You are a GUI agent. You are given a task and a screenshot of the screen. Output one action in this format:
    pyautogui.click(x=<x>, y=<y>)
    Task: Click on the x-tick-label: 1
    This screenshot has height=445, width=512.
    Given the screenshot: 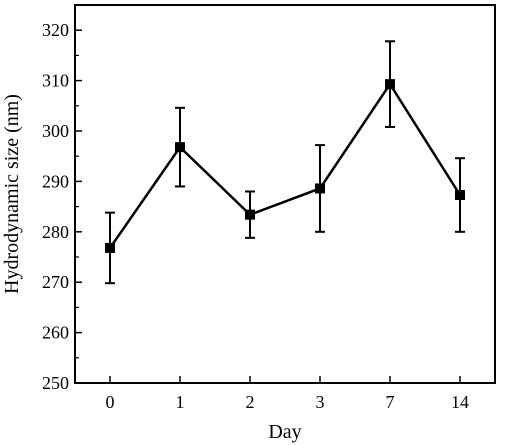 What is the action you would take?
    pyautogui.click(x=180, y=402)
    